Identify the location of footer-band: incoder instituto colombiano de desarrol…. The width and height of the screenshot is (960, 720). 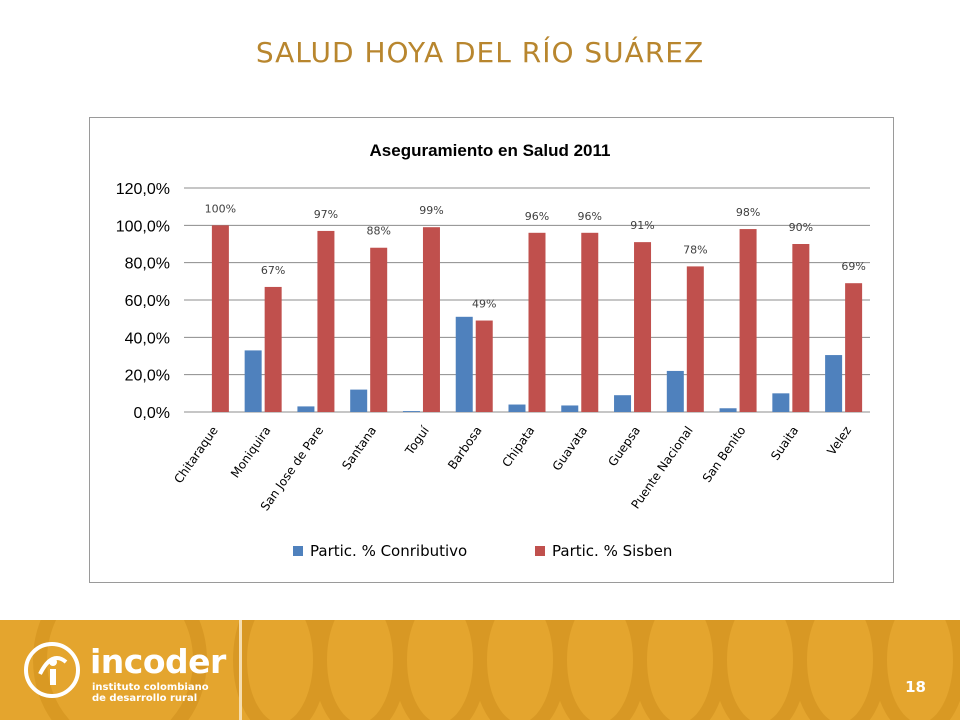
(480, 670).